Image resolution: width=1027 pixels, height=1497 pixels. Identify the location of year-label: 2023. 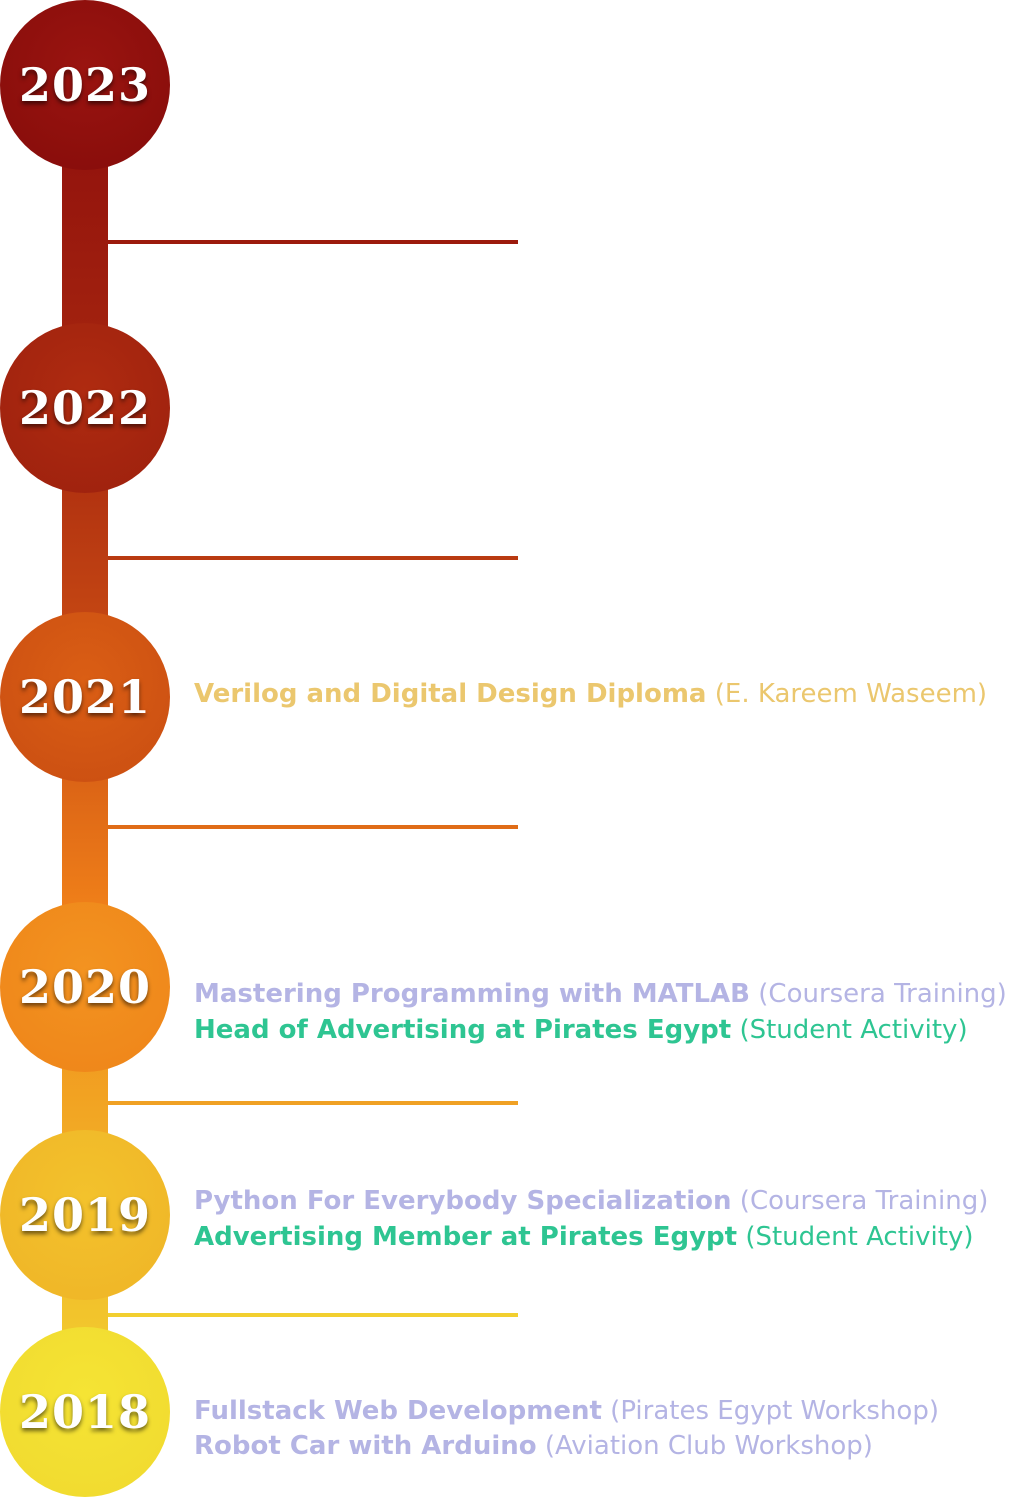
(85, 85).